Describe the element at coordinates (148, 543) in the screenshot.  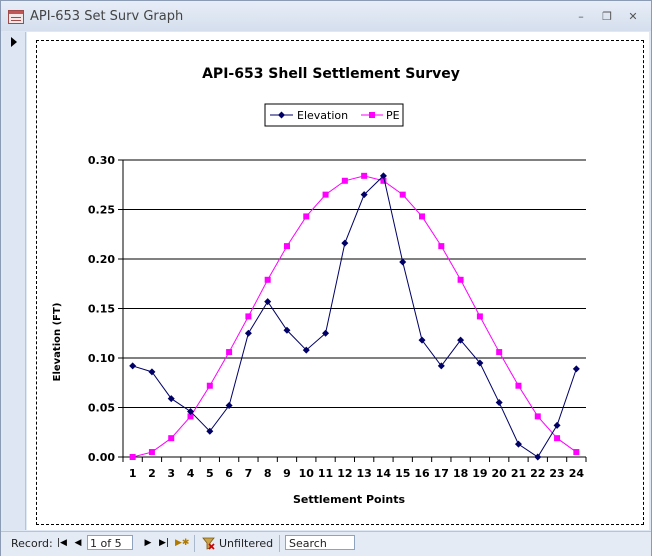
I see `next-record-icon: ▶` at that location.